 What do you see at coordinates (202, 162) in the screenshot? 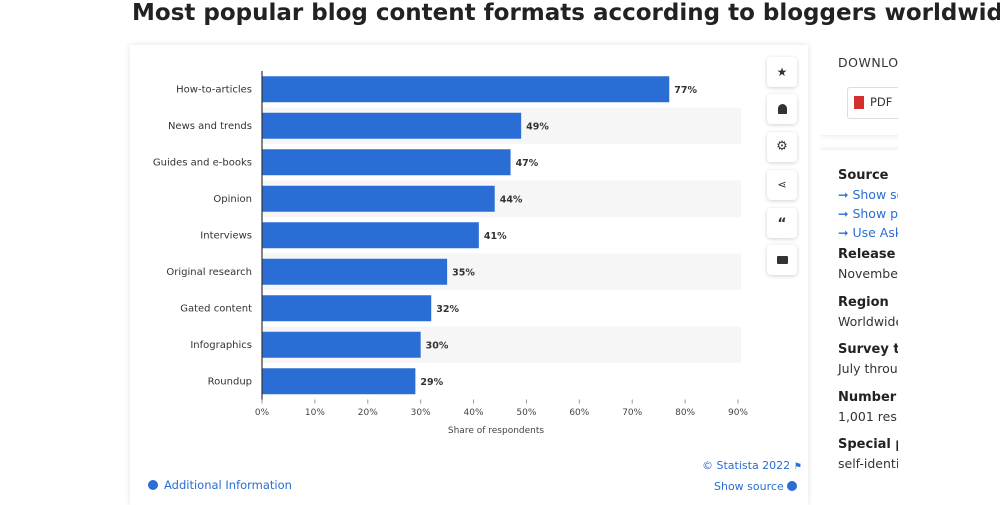
I see `y-tick-label: Guides and e-books` at bounding box center [202, 162].